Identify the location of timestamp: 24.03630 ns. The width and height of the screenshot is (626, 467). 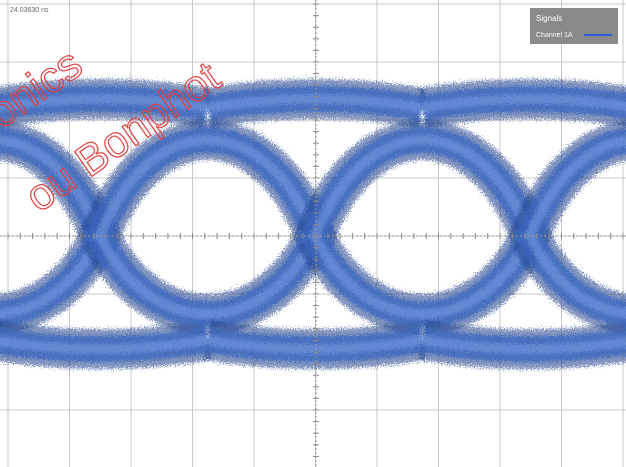
(29, 10).